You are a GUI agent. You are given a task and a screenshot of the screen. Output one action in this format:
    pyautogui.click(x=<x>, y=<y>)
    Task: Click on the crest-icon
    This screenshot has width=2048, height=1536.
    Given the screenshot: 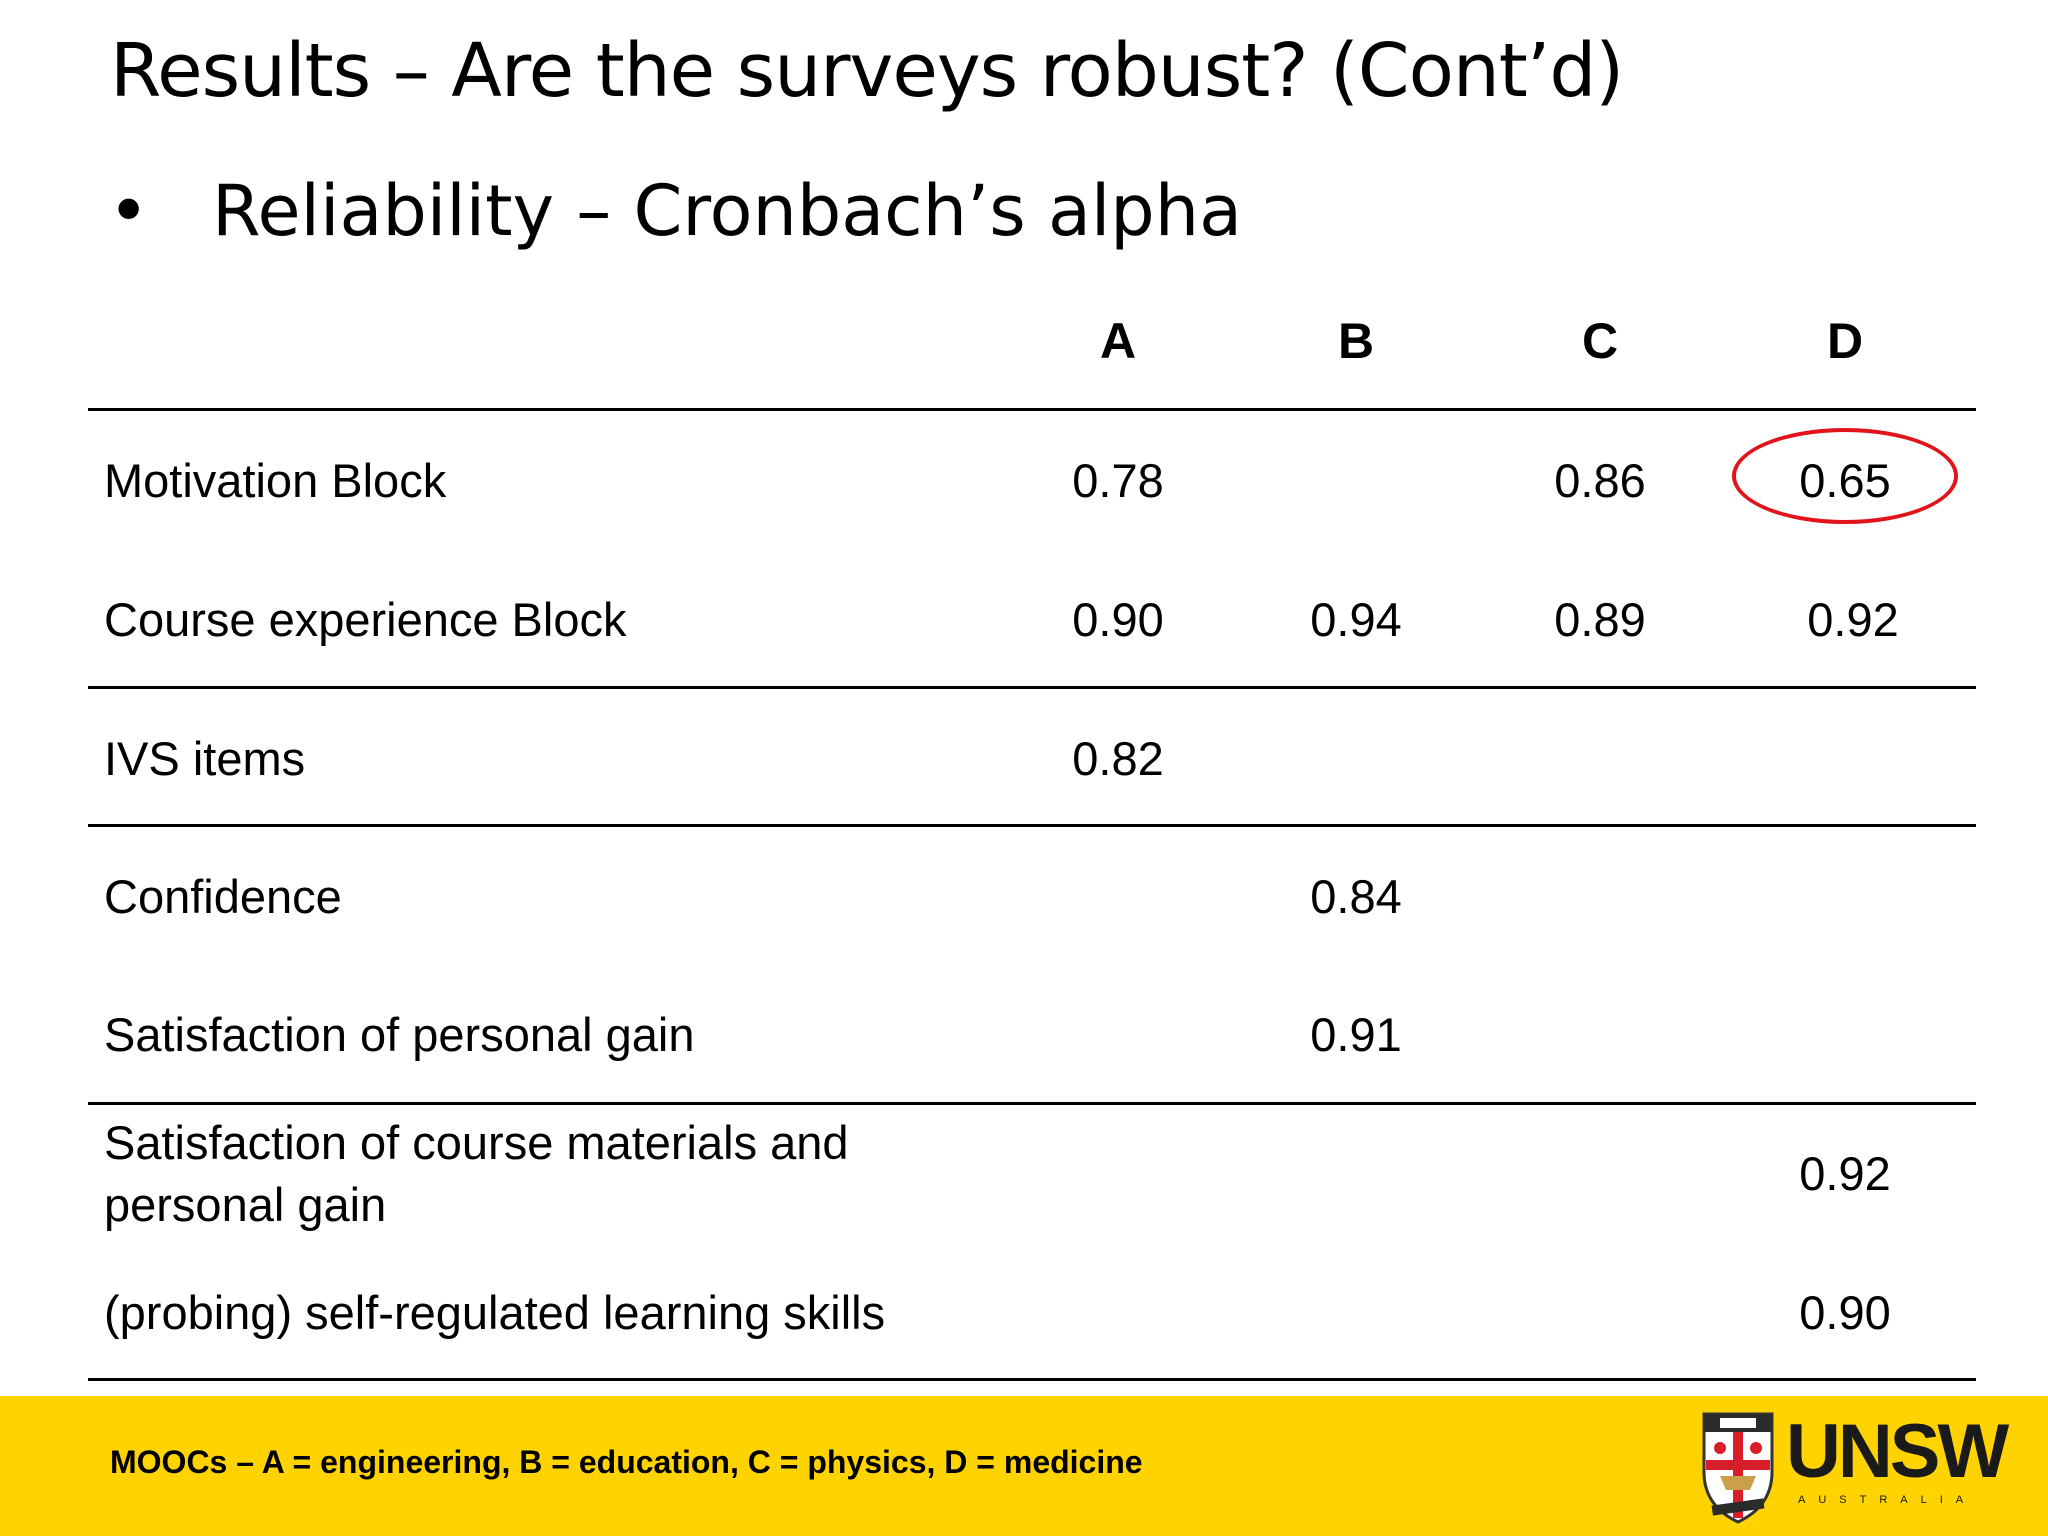 What is the action you would take?
    pyautogui.click(x=1738, y=1468)
    